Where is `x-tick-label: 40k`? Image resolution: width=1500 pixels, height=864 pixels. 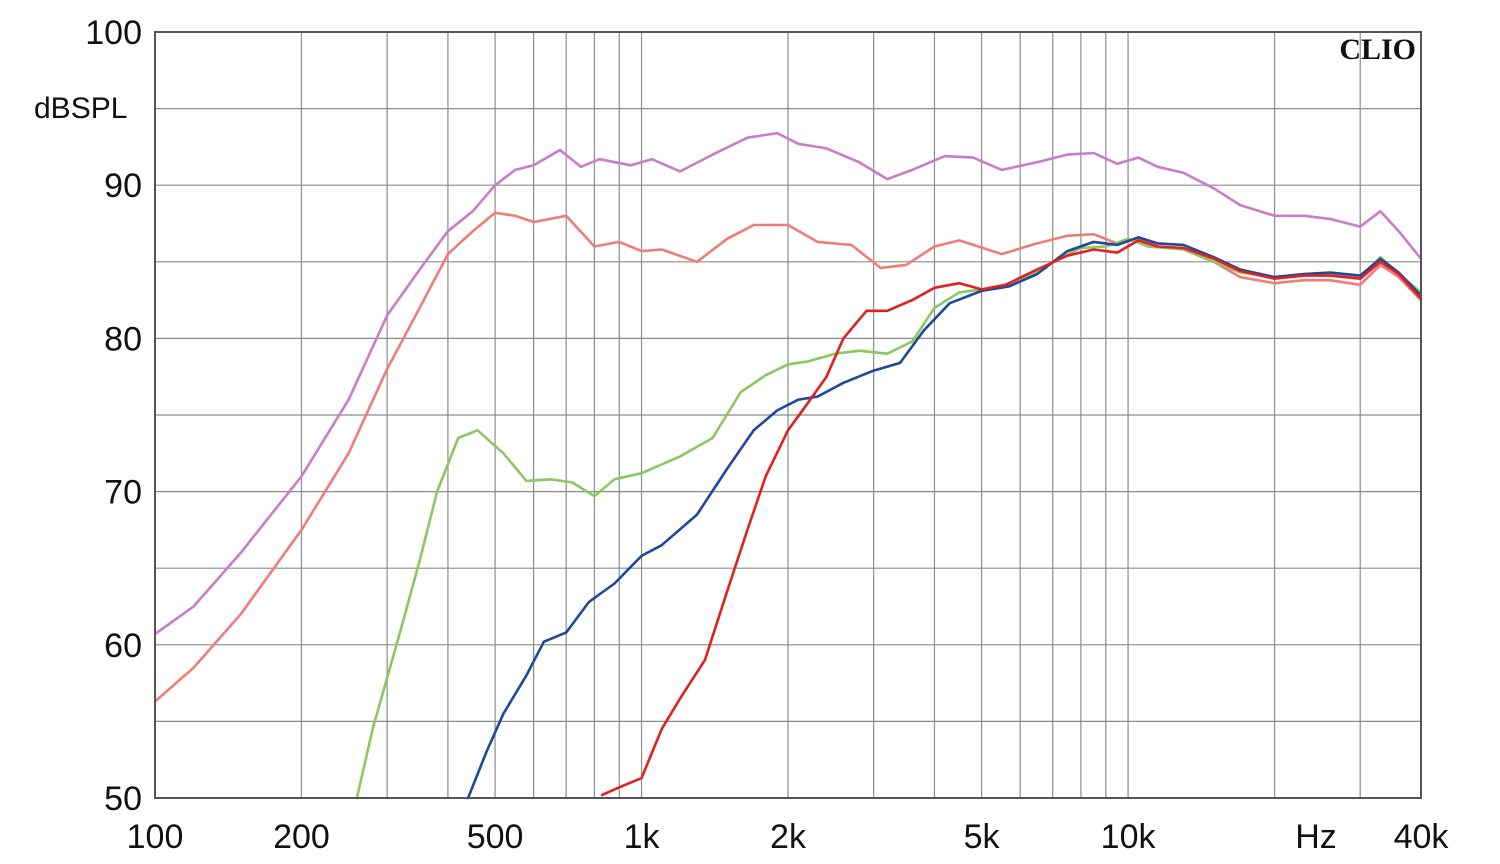
x-tick-label: 40k is located at coordinates (1422, 837).